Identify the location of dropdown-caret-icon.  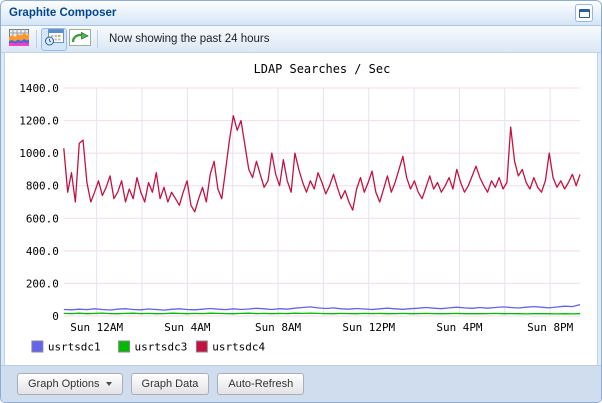
(108, 384).